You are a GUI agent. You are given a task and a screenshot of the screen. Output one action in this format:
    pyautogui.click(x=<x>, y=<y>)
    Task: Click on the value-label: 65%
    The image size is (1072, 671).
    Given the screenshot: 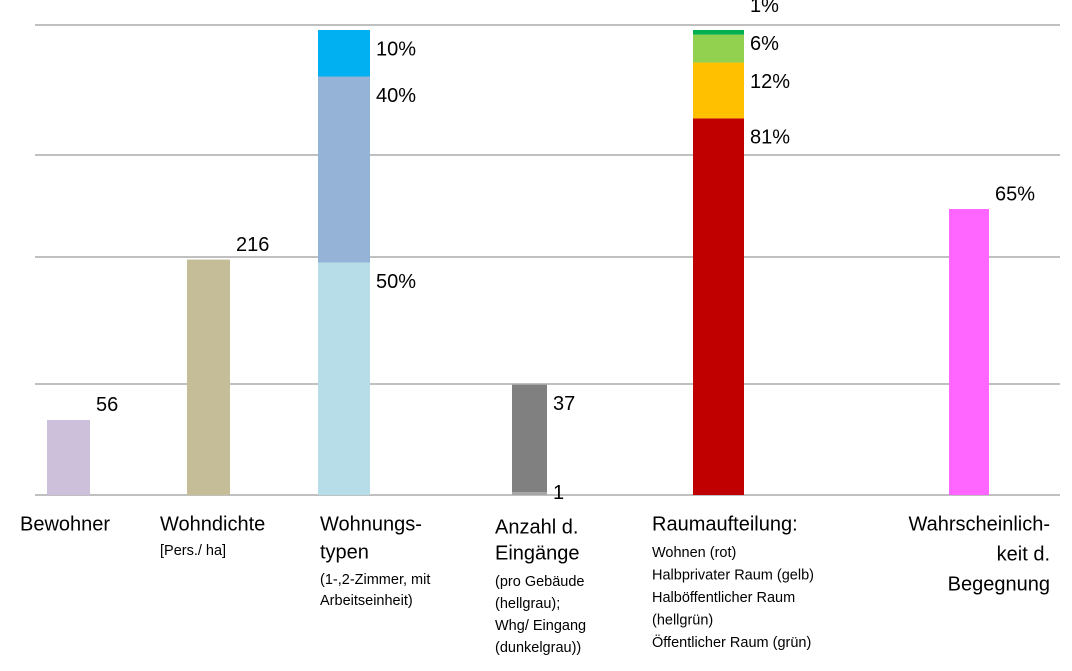 What is the action you would take?
    pyautogui.click(x=1015, y=194)
    